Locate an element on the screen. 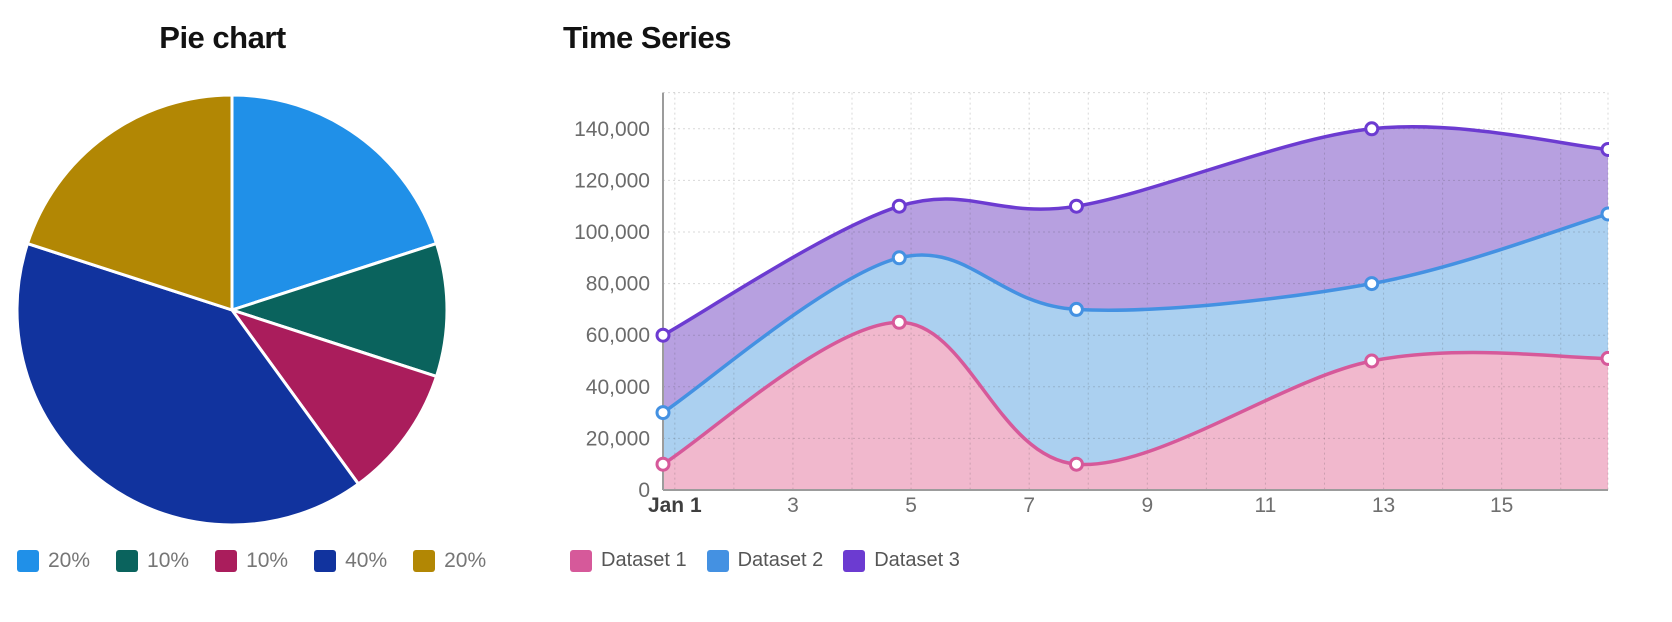 The image size is (1672, 622). pie-chart-title: Pie chart is located at coordinates (222, 37).